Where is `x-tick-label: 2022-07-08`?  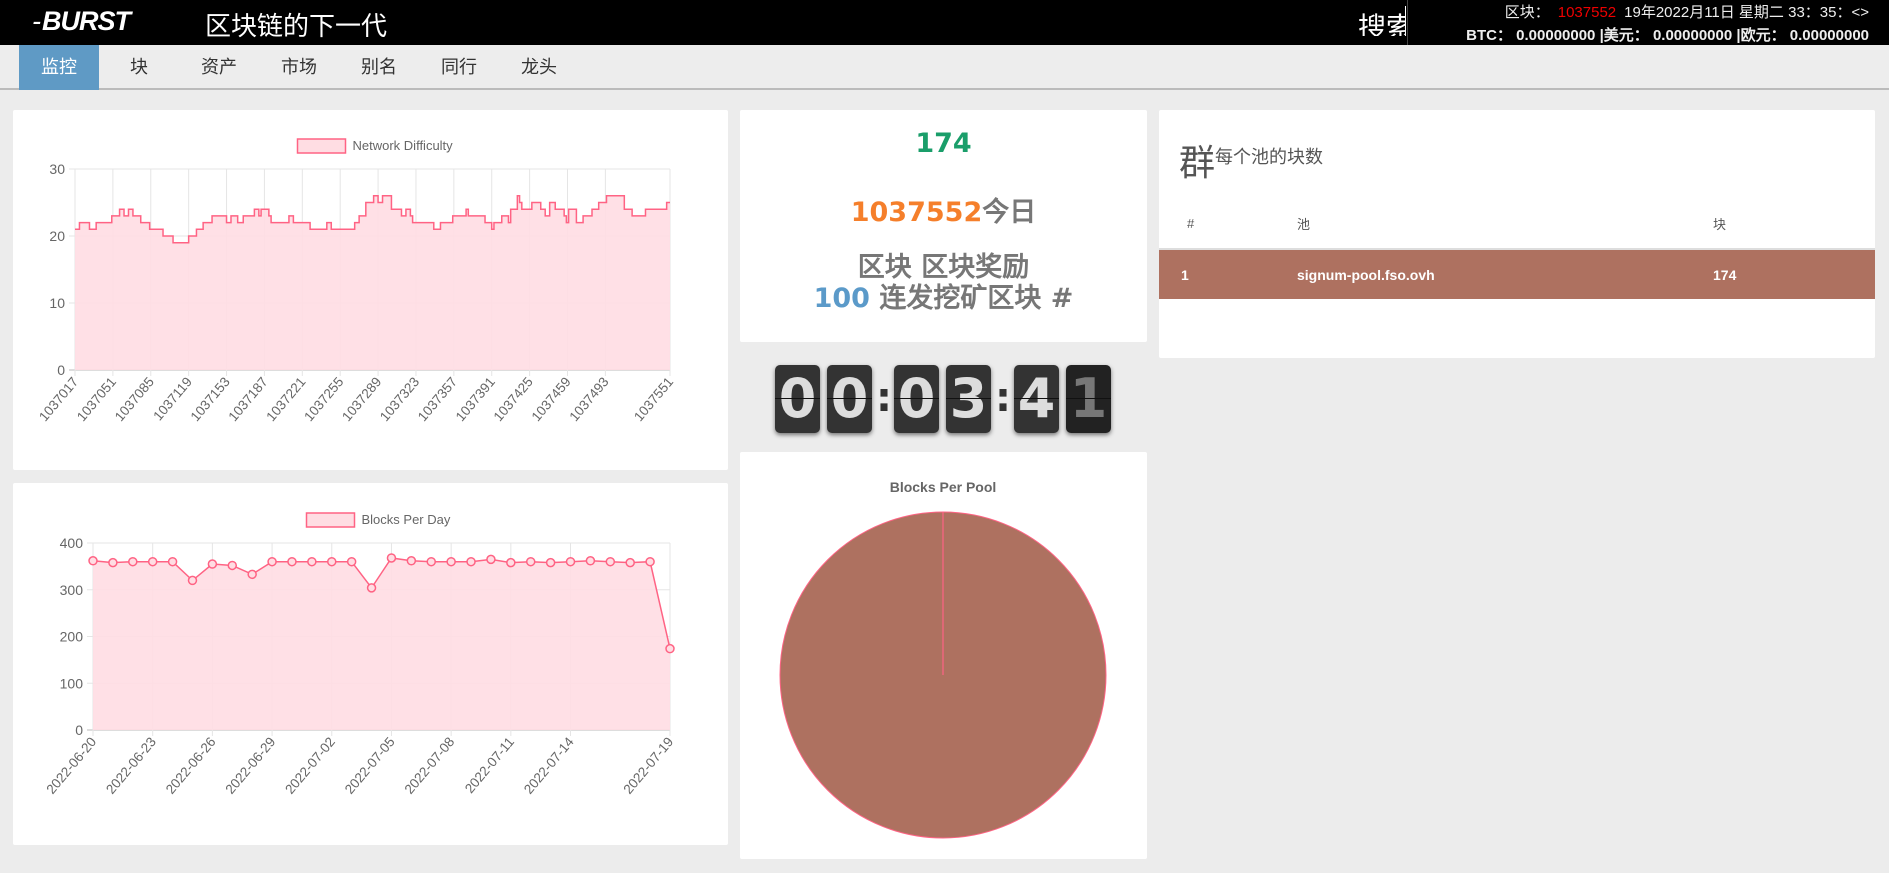 x-tick-label: 2022-07-08 is located at coordinates (430, 765).